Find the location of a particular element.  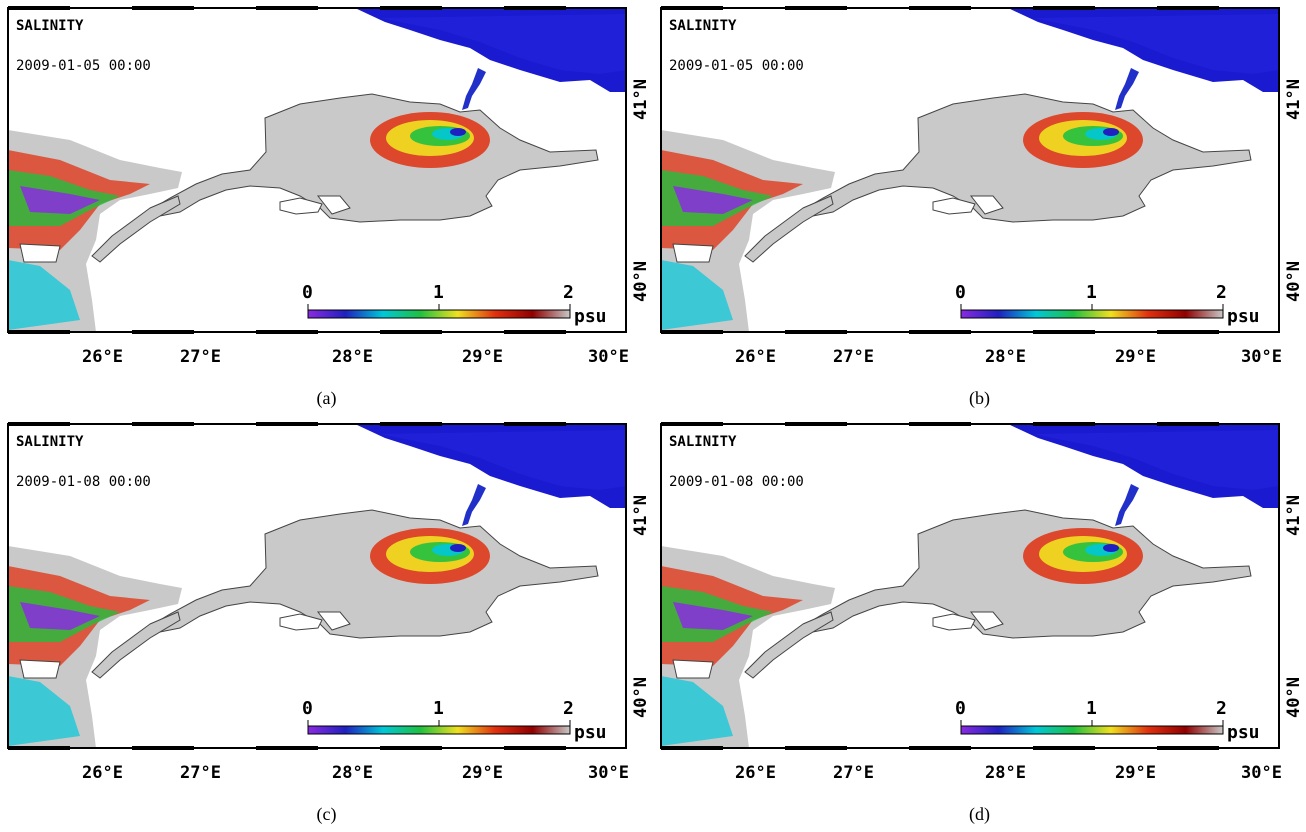

panel-caption: (d) is located at coordinates (979, 814).